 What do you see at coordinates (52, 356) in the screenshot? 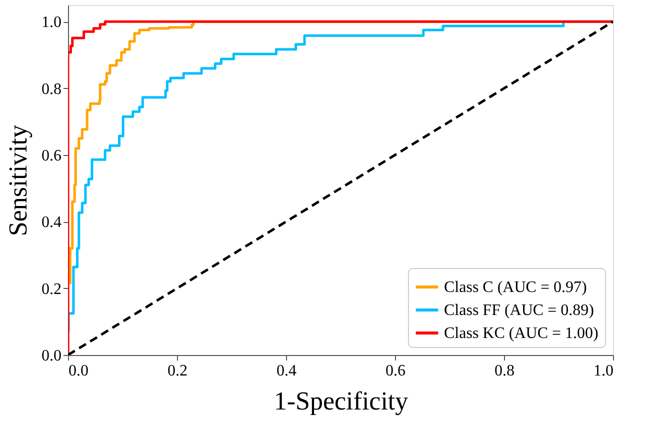
I see `y-tick-label: 0.0` at bounding box center [52, 356].